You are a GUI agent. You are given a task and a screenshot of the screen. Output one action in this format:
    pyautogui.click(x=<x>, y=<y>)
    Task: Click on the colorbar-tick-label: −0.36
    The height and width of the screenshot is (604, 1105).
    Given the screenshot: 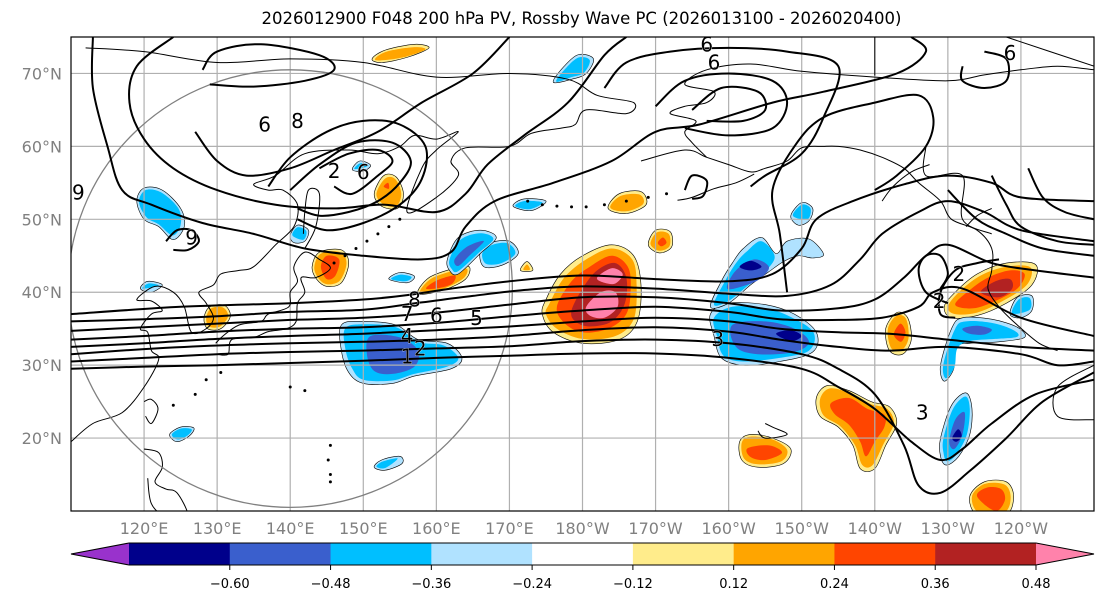 What is the action you would take?
    pyautogui.click(x=431, y=584)
    